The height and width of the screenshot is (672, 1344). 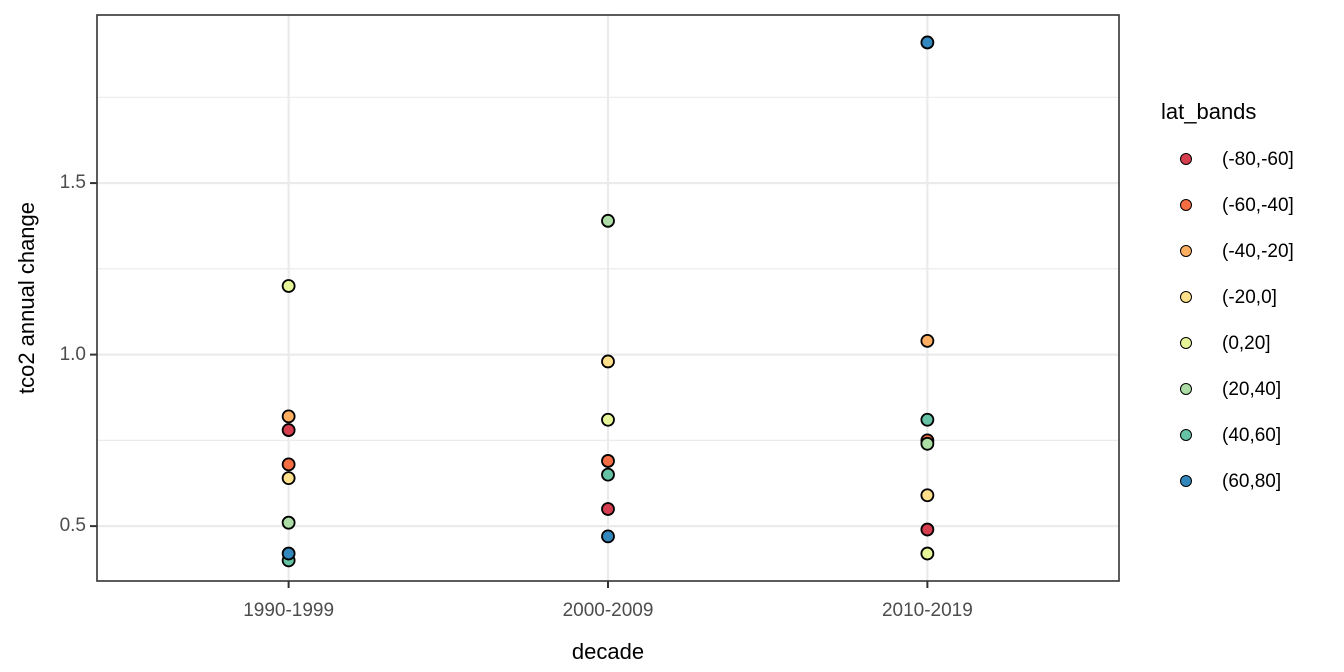 I want to click on legend-label: (20,40], so click(x=1252, y=389).